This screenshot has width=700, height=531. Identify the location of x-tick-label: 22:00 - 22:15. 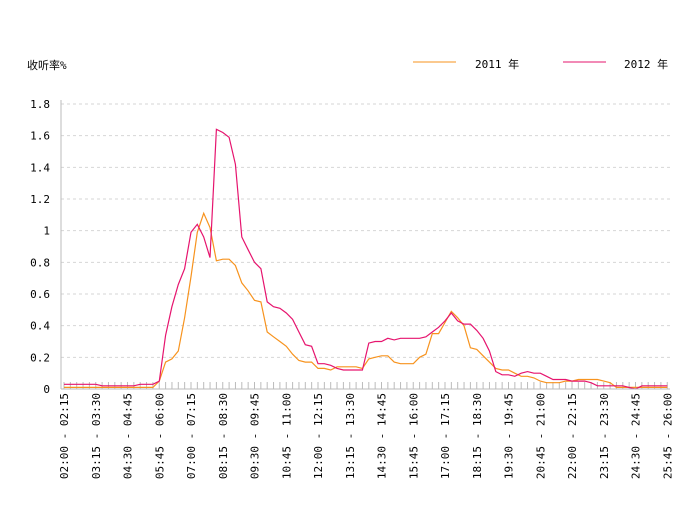
(572, 436).